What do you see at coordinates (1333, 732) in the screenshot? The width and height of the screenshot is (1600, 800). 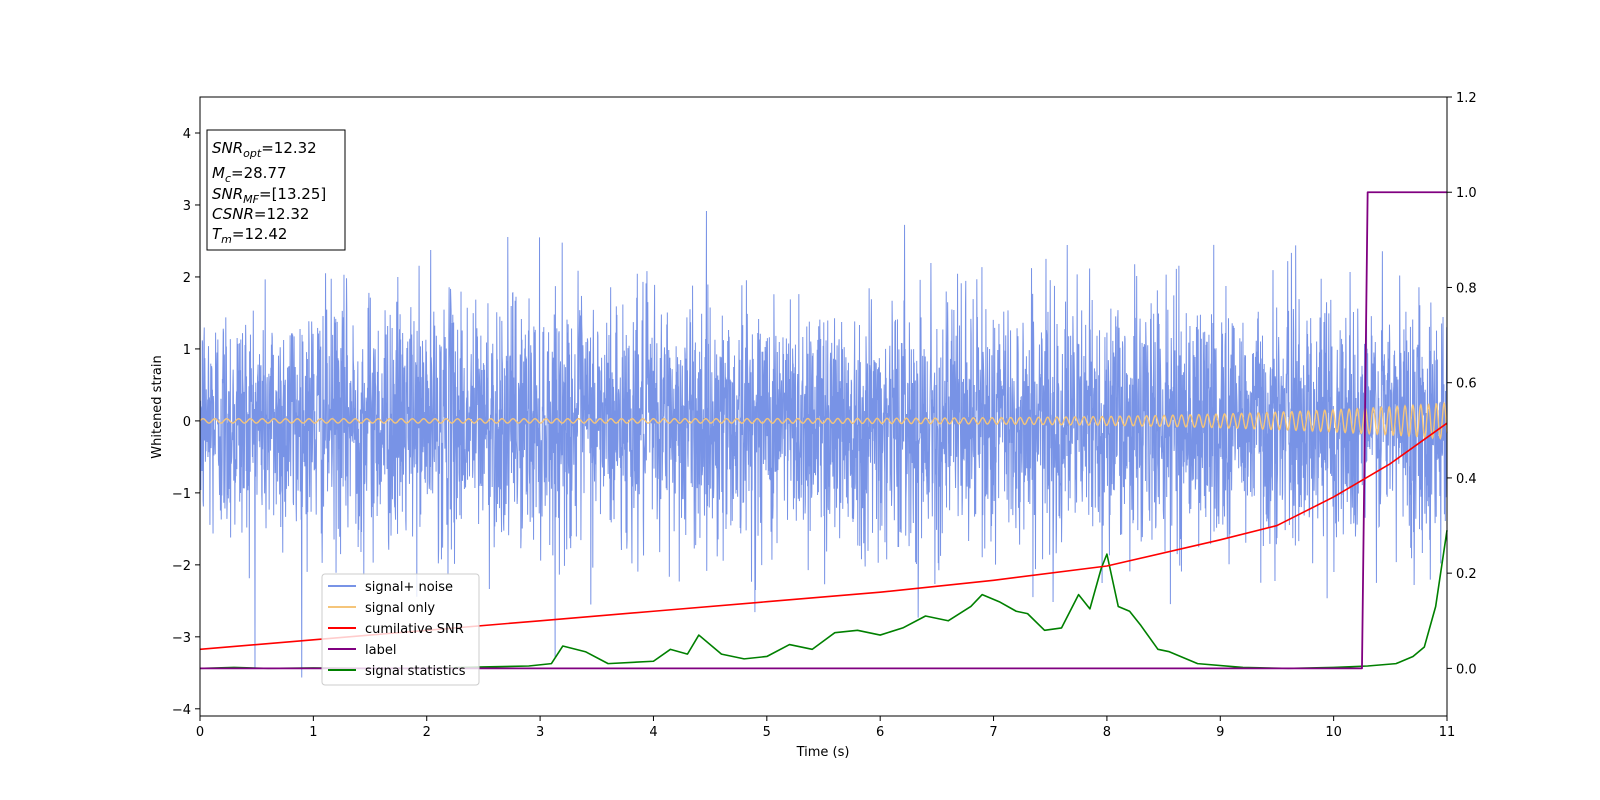 I see `x-tick-label: 10` at bounding box center [1333, 732].